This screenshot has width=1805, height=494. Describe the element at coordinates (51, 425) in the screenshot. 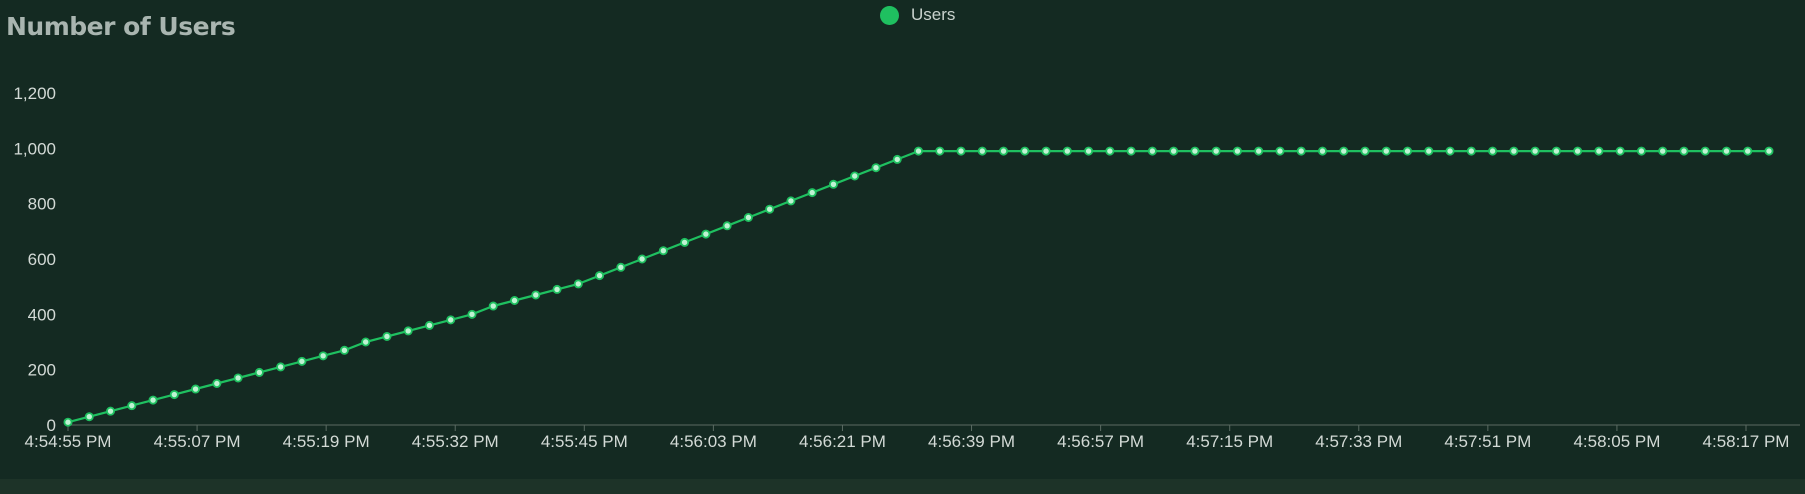

I see `y-tick-label: 0` at that location.